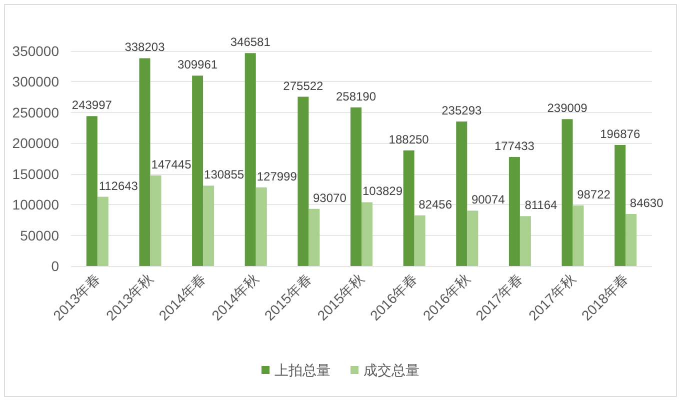 The width and height of the screenshot is (681, 401). What do you see at coordinates (567, 108) in the screenshot?
I see `data-label: 239009` at bounding box center [567, 108].